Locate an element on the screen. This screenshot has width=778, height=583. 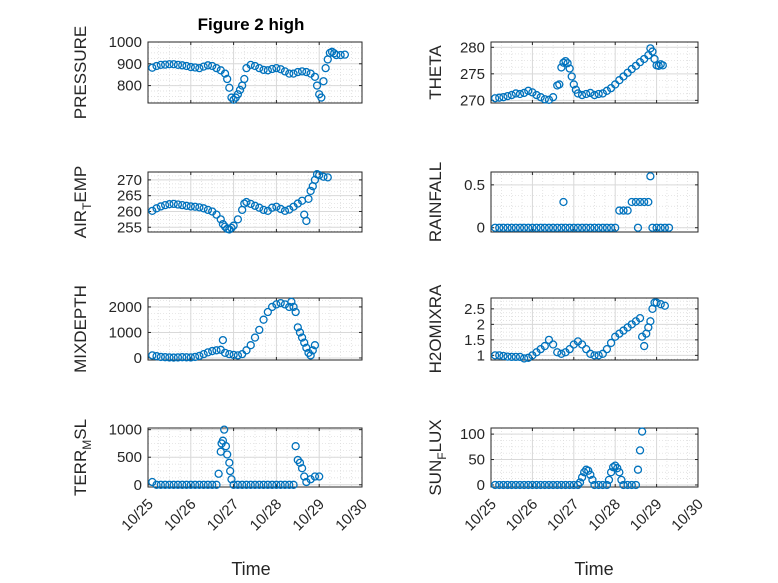
air-temp-axes-box is located at coordinates (255, 202).